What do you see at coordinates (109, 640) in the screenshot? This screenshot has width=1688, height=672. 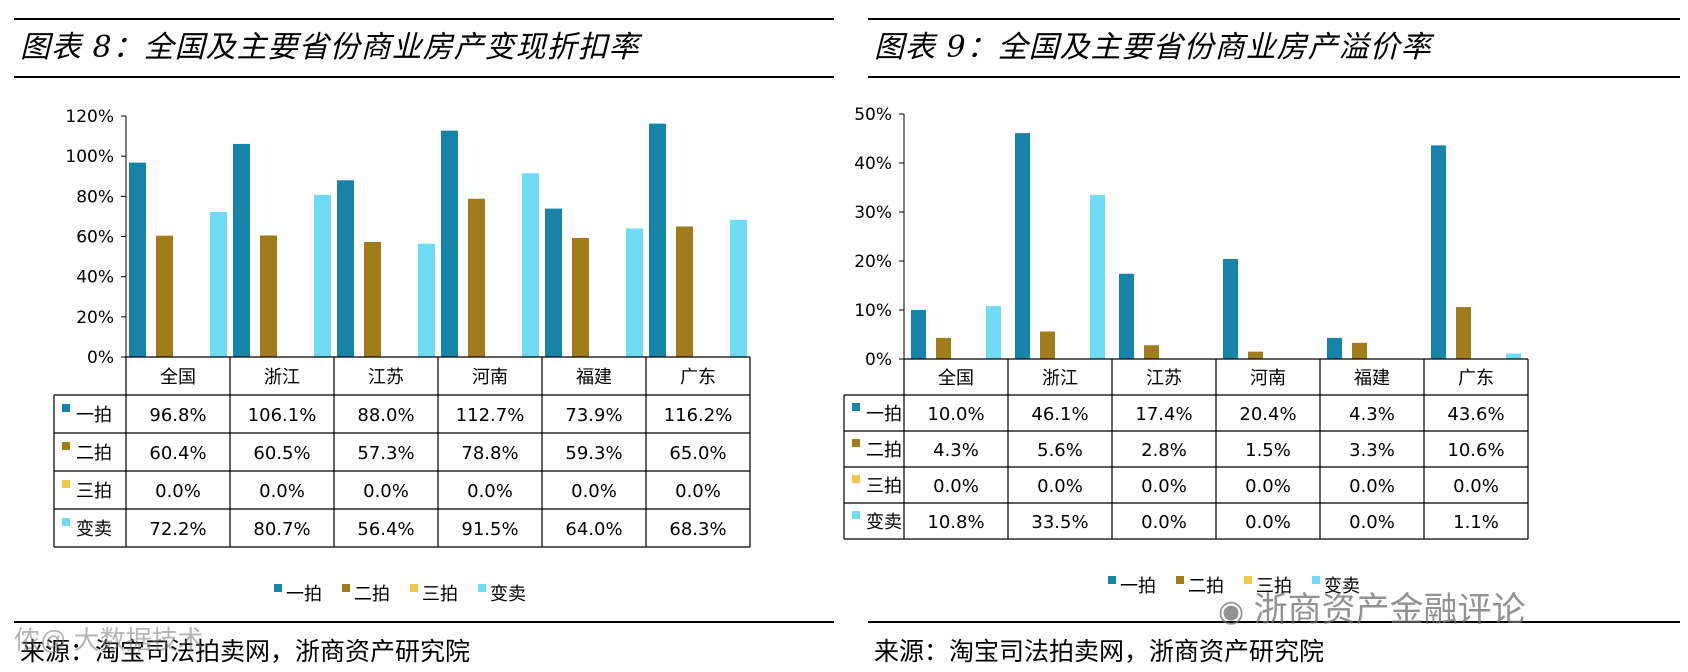 I see `watermark-text: 侬@ 大数据技术` at bounding box center [109, 640].